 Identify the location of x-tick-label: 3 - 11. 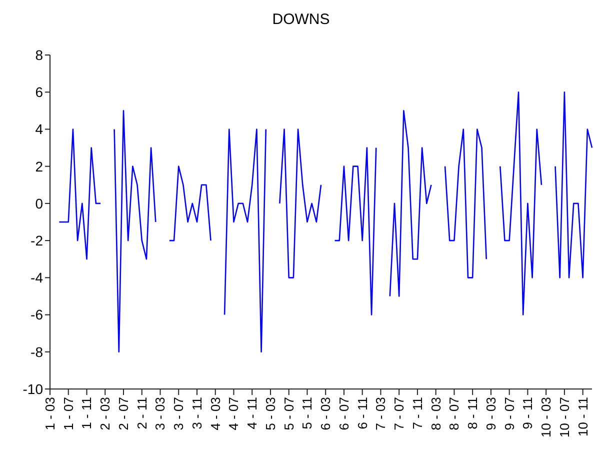
(196, 413).